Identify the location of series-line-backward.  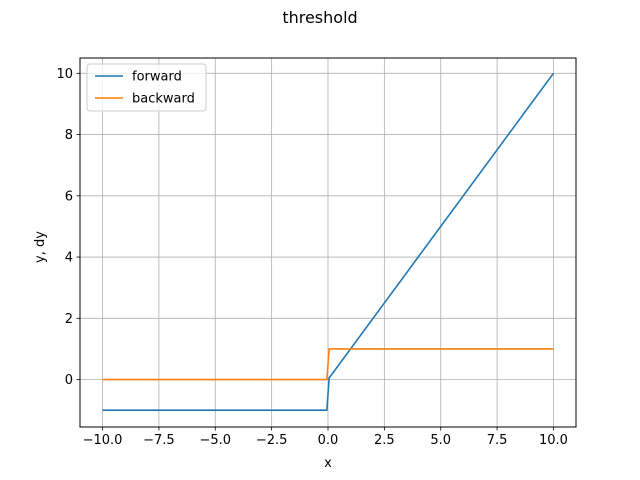
(328, 364).